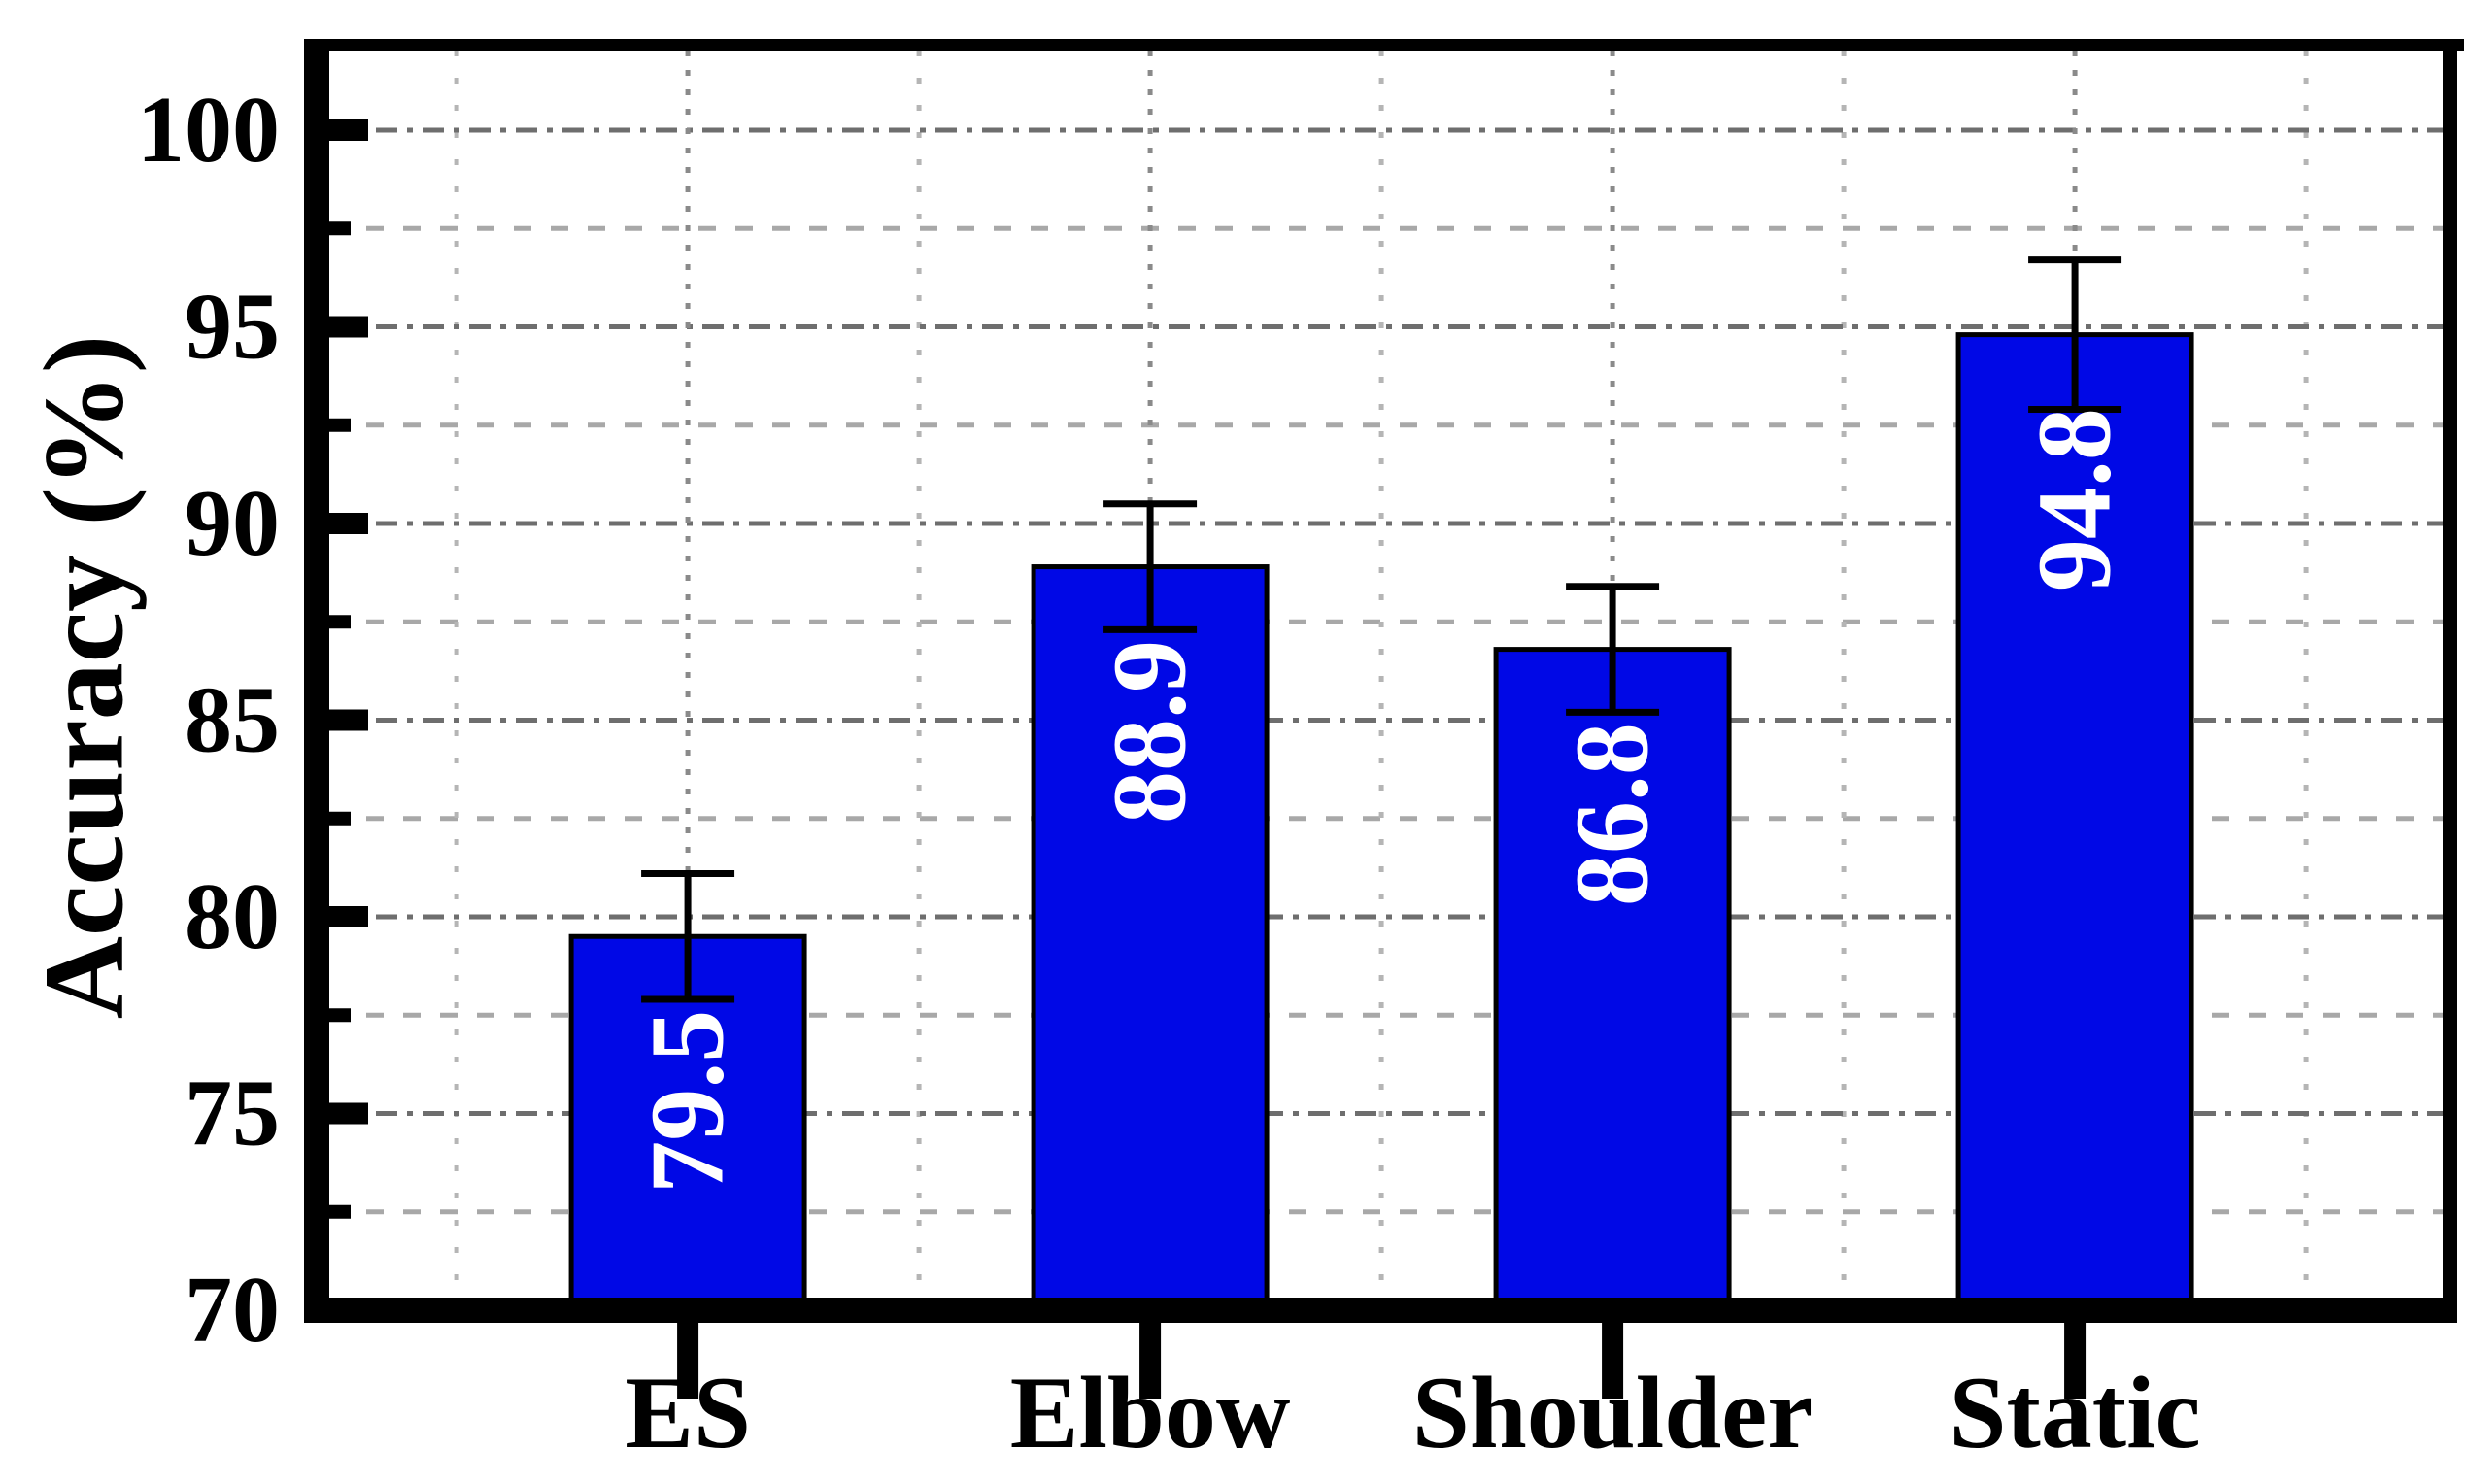 The width and height of the screenshot is (2477, 1484). I want to click on bar-value-label: 88.9, so click(1150, 732).